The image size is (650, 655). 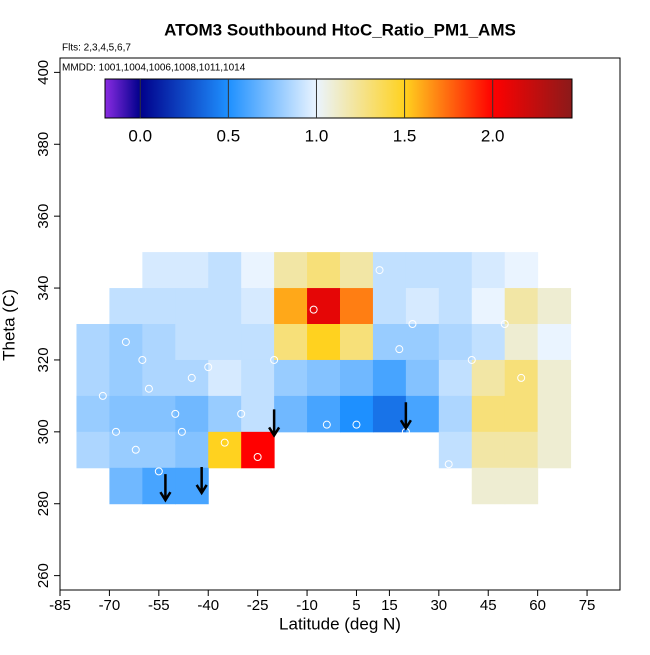 What do you see at coordinates (488, 605) in the screenshot?
I see `x-tick-label: 45` at bounding box center [488, 605].